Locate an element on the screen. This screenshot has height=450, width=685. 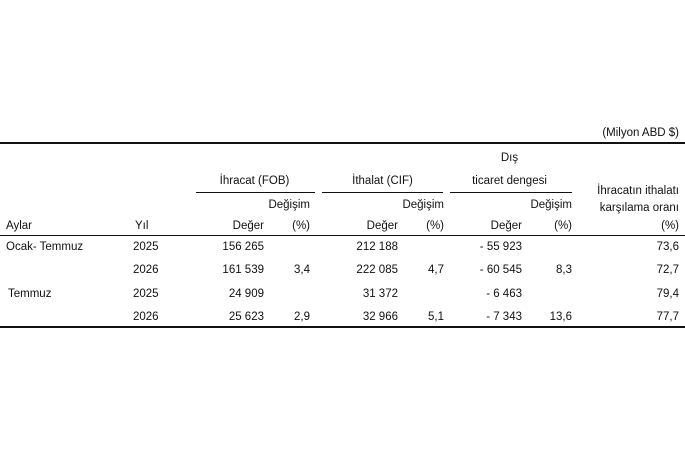
balance-value-cell: - 60 545 is located at coordinates (500, 270).